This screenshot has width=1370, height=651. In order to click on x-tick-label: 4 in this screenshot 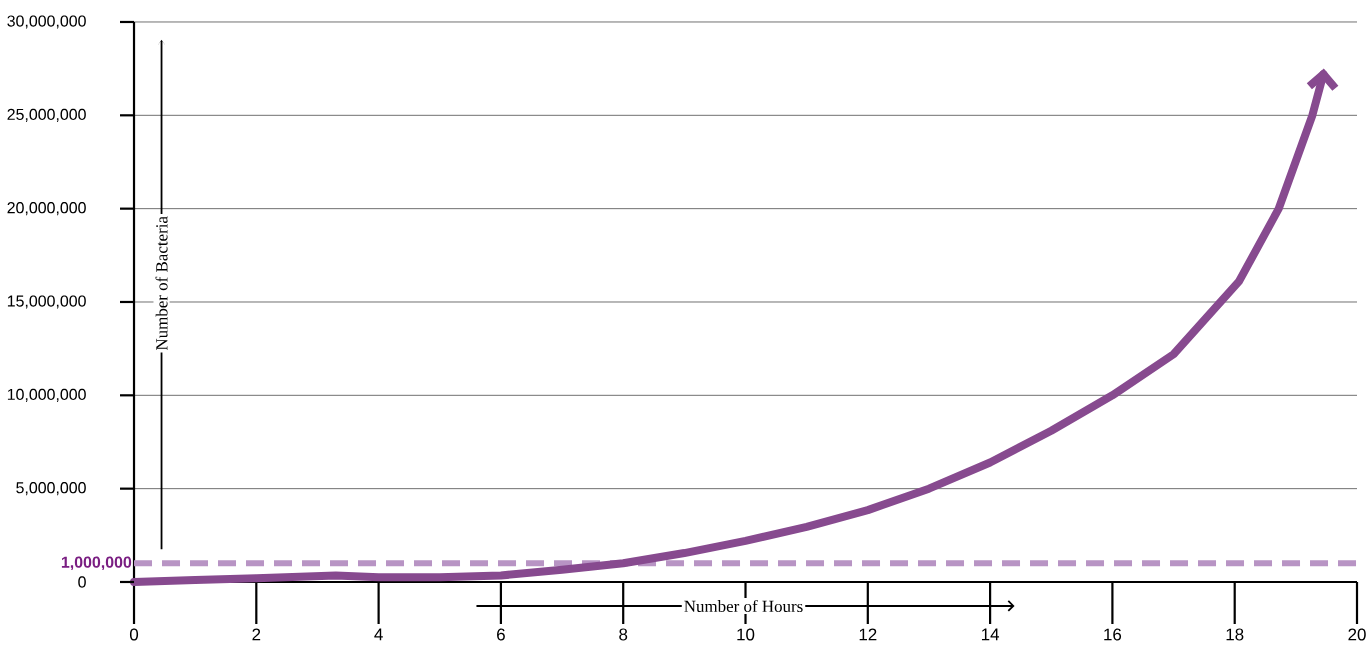, I will do `click(378, 634)`.